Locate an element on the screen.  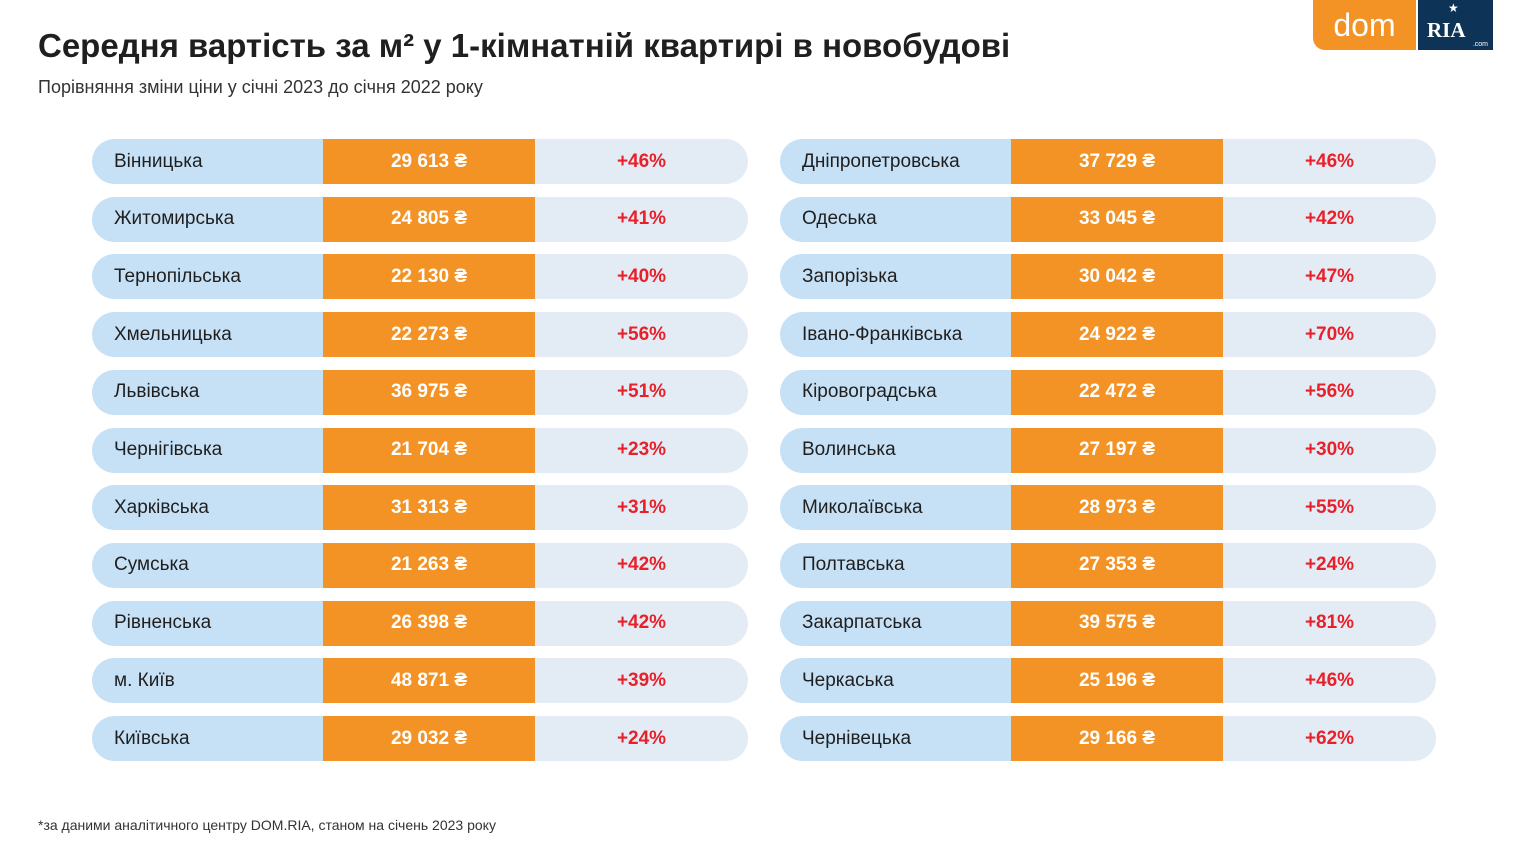
price-cell: 31 313 ₴ is located at coordinates (429, 508).